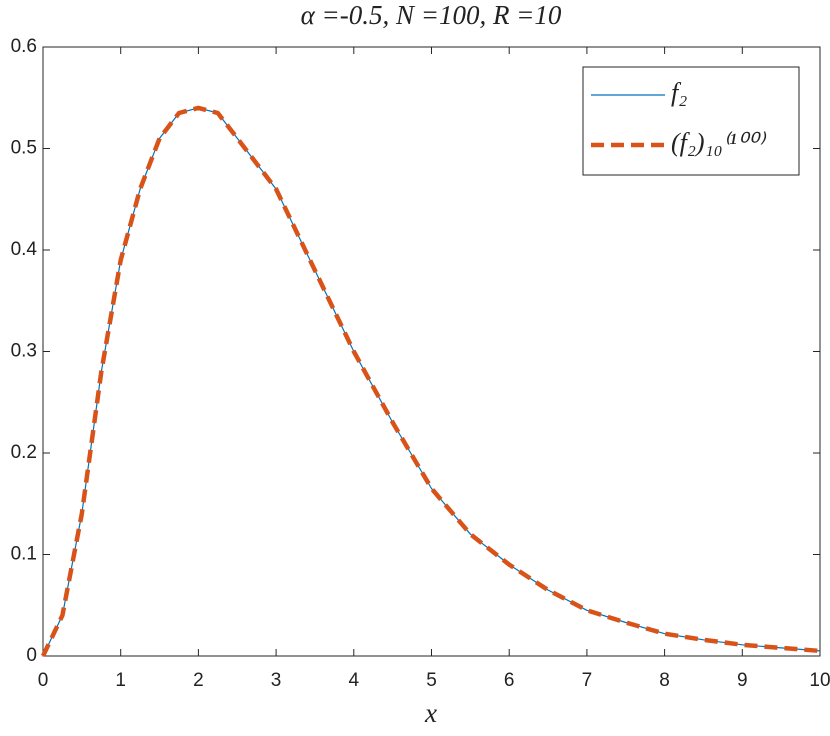  I want to click on x-tick-label: 5, so click(431, 680).